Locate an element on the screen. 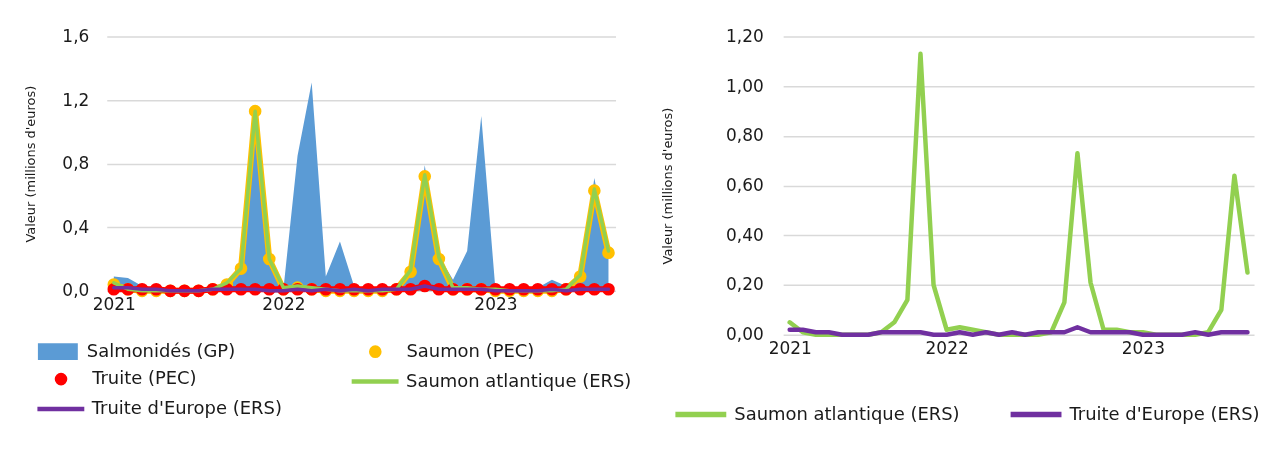  legend-label: Truite (PEC) is located at coordinates (144, 378).